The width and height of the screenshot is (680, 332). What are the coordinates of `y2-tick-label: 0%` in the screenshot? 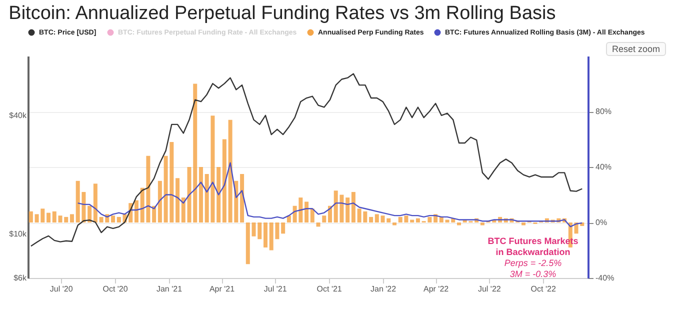 It's located at (602, 222).